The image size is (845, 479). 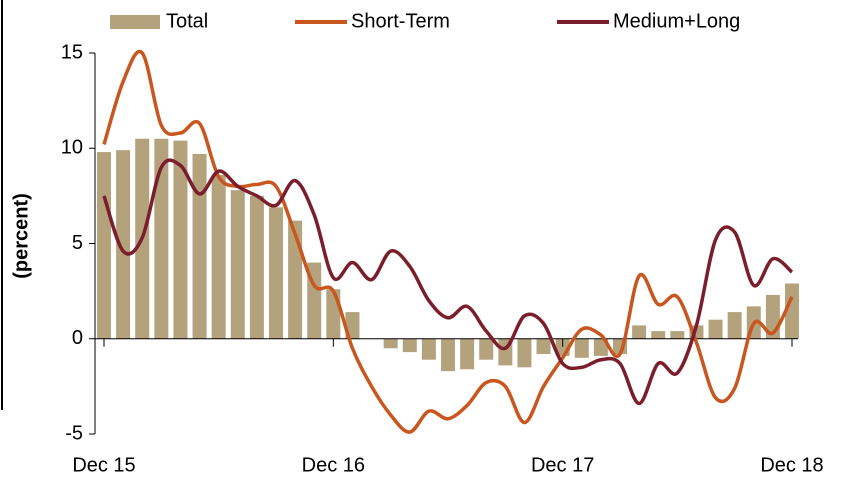 What do you see at coordinates (676, 21) in the screenshot?
I see `legend-label: Medium+Long` at bounding box center [676, 21].